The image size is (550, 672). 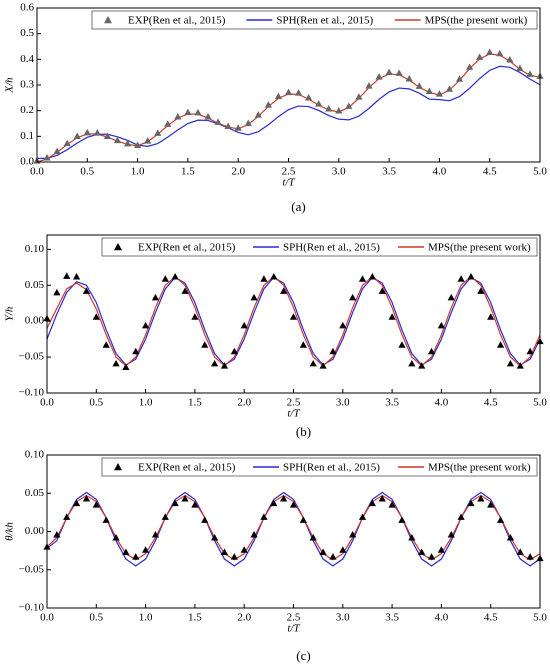 I want to click on panel-caption: (c), so click(x=303, y=655).